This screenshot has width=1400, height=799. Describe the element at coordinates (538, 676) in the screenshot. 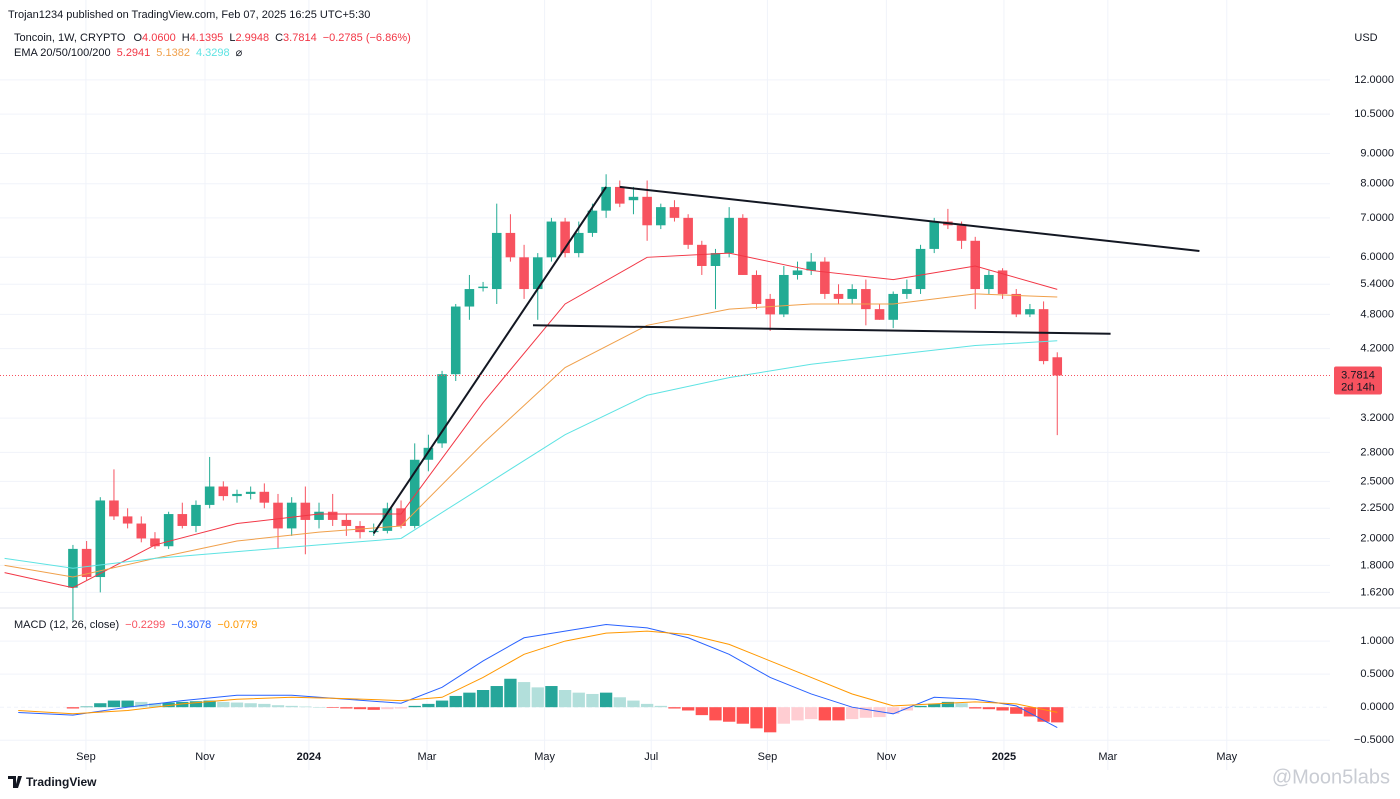

I see `macd-line` at that location.